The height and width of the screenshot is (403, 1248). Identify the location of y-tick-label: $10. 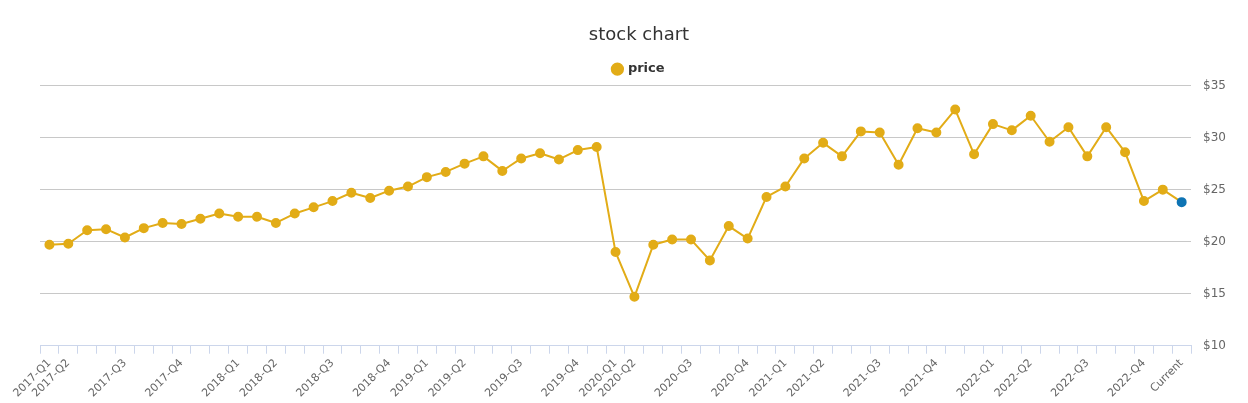
(1214, 344).